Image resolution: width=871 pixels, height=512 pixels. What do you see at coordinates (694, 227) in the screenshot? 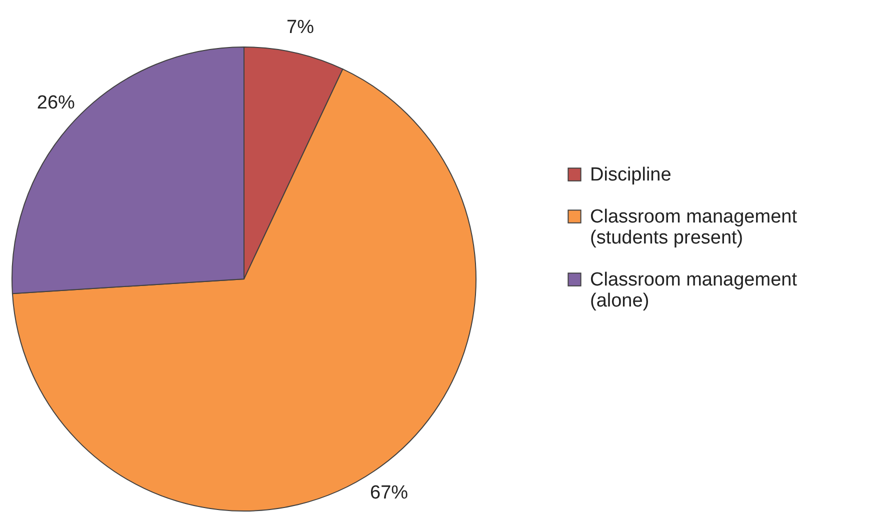
I see `legend-label: Classroom management (students present)` at bounding box center [694, 227].